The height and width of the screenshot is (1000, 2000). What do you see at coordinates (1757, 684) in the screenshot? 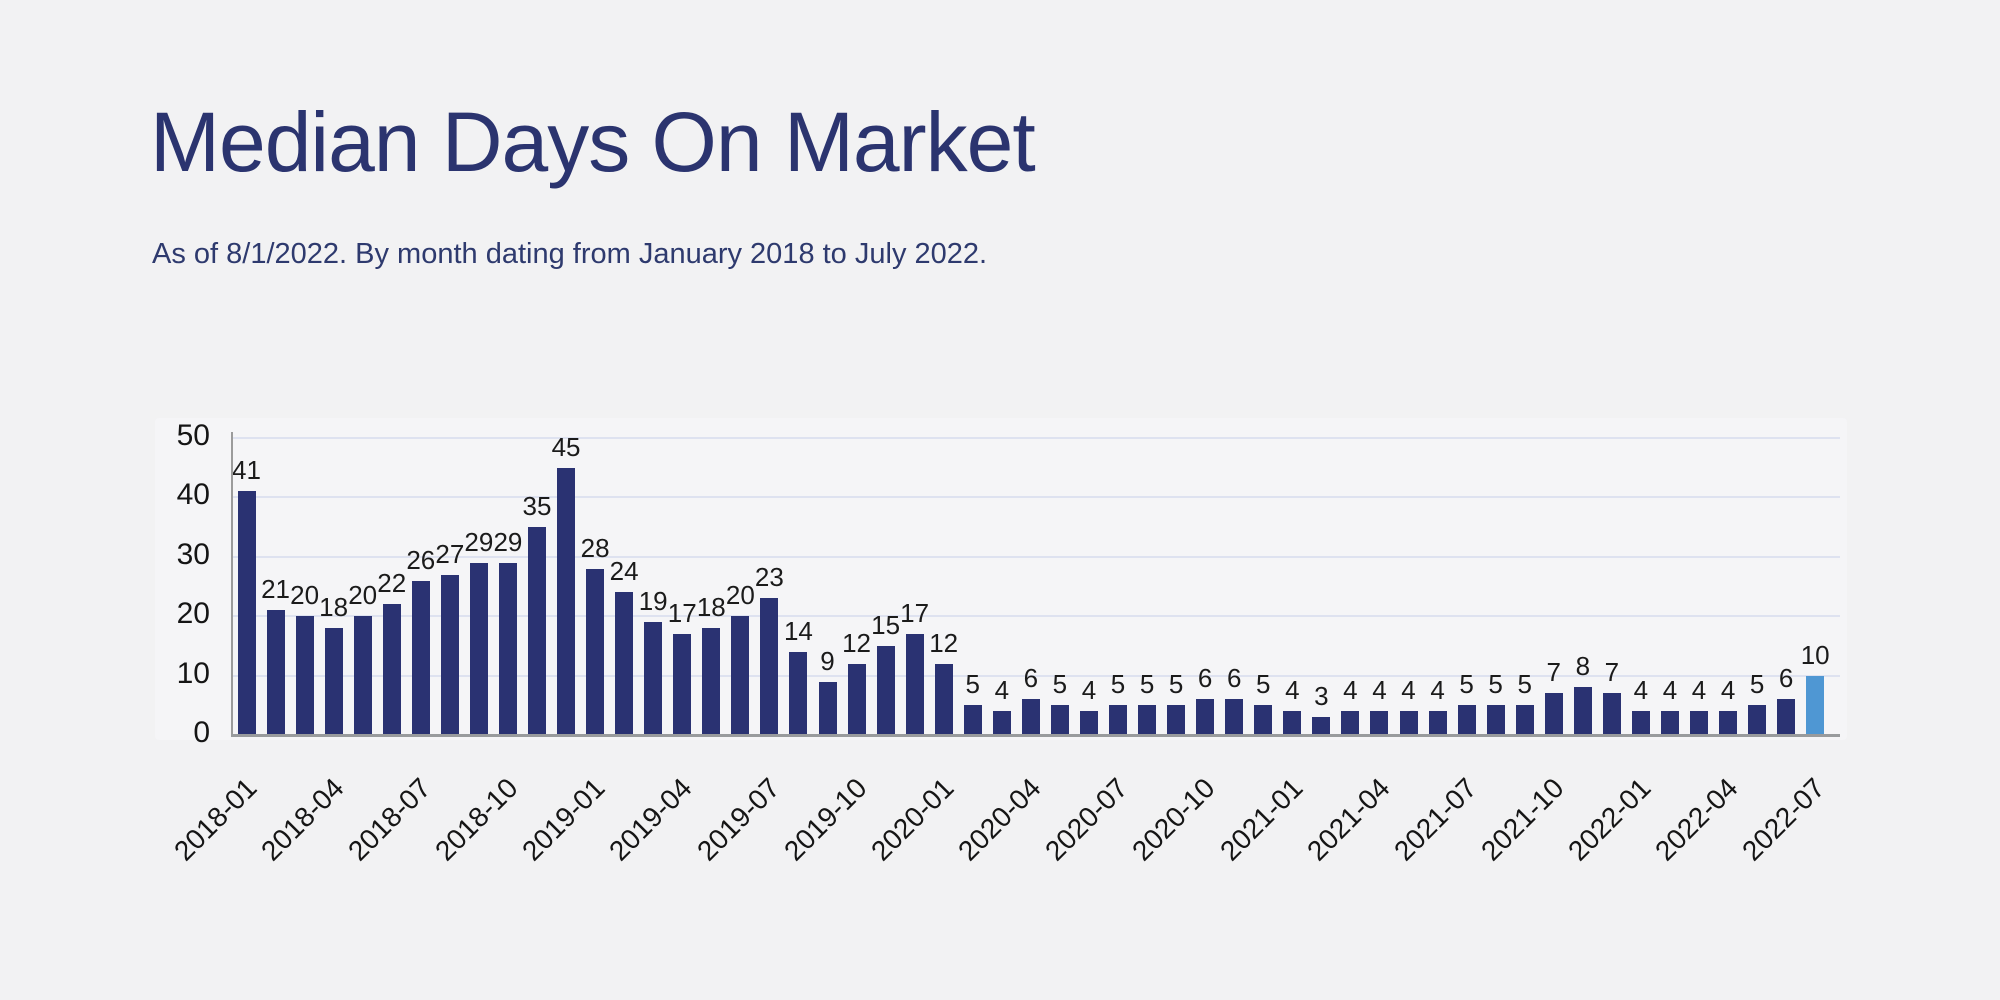
I see `bar-value-label-2022-05: 5` at bounding box center [1757, 684].